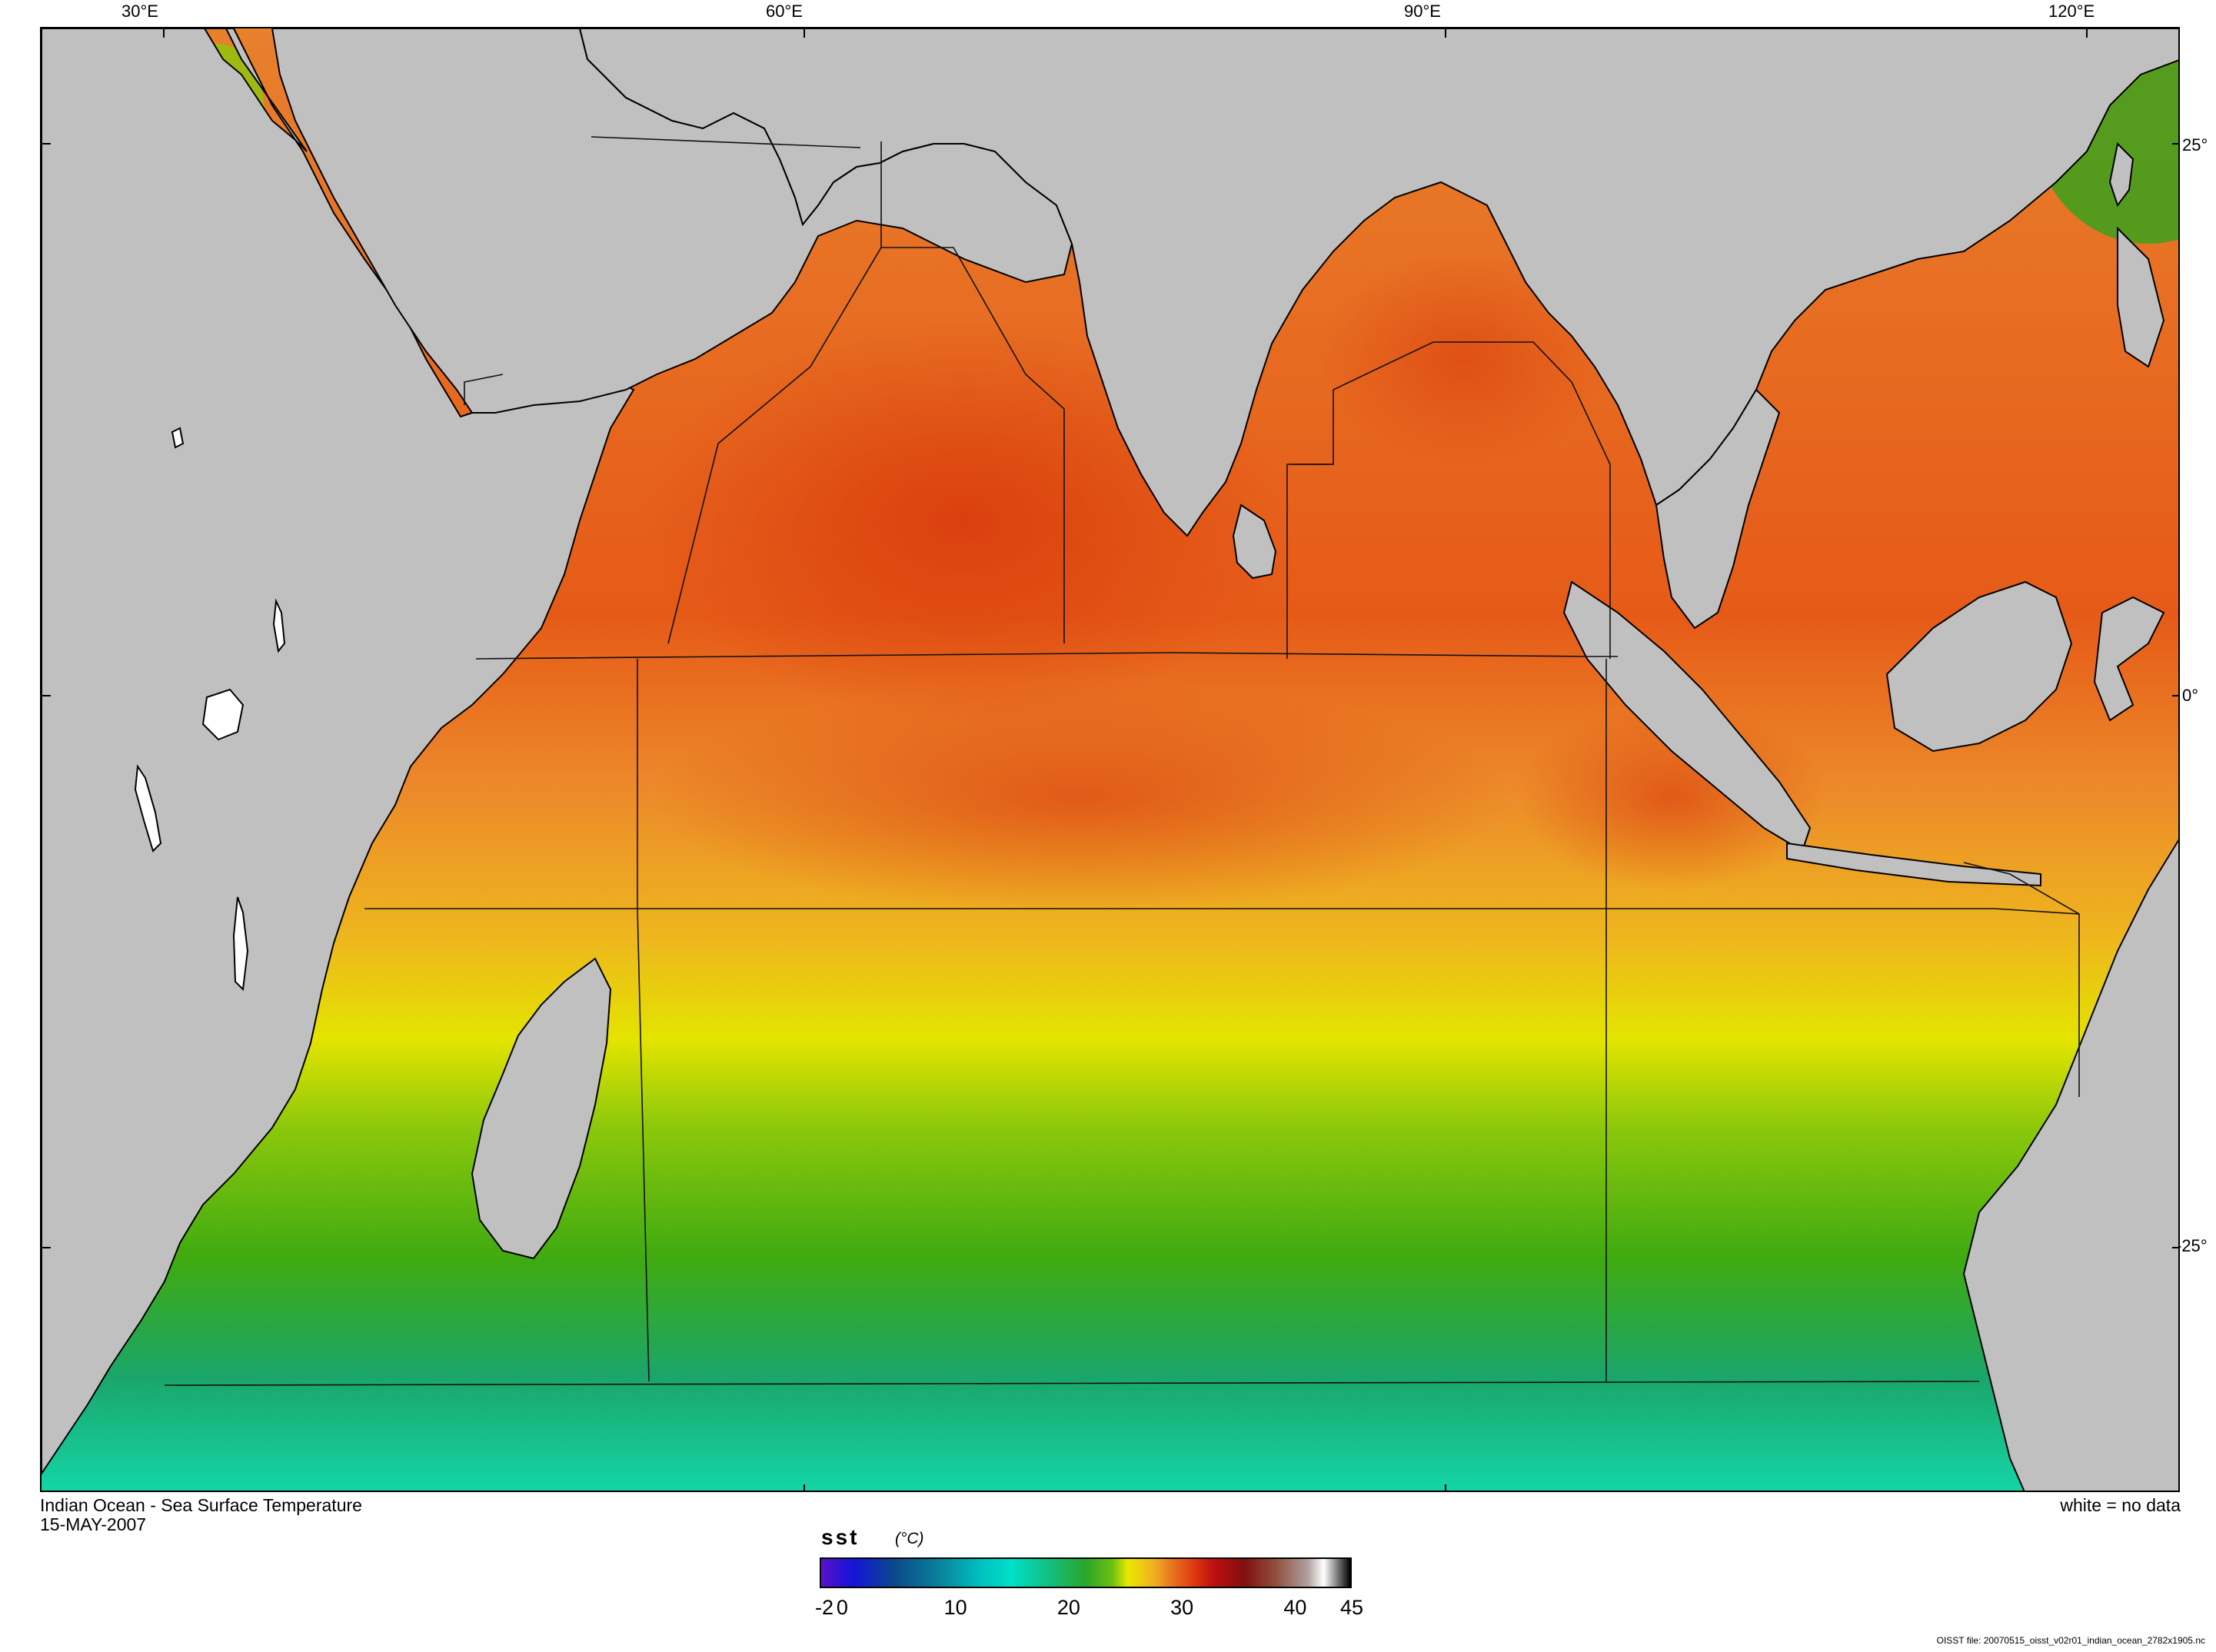 This screenshot has width=2216, height=1652. I want to click on legend-variable: sst, so click(840, 1537).